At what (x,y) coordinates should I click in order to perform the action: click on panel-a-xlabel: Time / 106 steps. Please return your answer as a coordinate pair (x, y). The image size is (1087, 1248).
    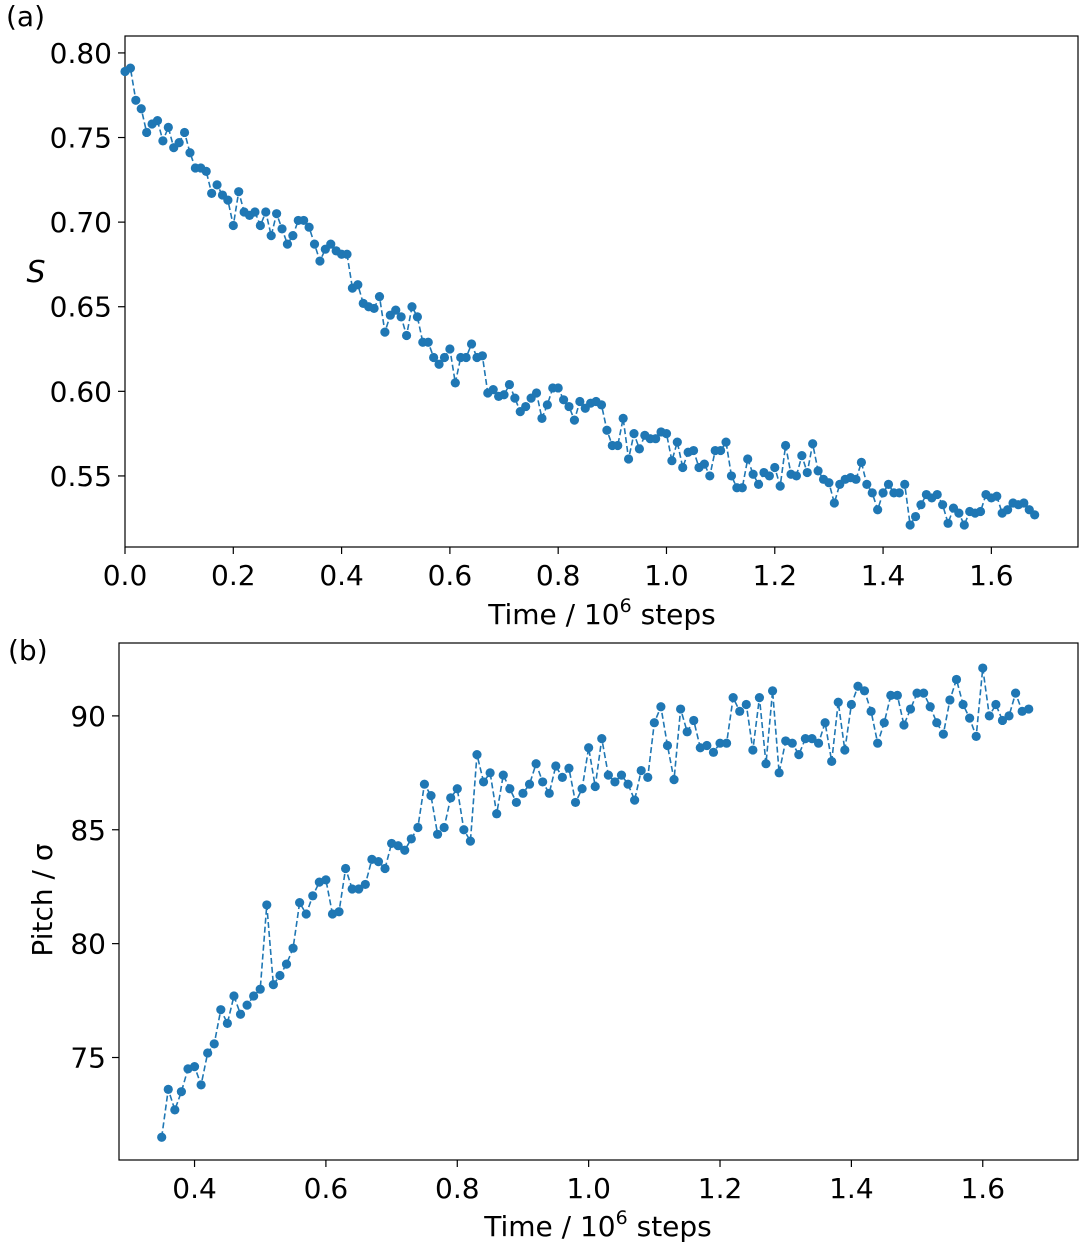
    Looking at the image, I should click on (601, 613).